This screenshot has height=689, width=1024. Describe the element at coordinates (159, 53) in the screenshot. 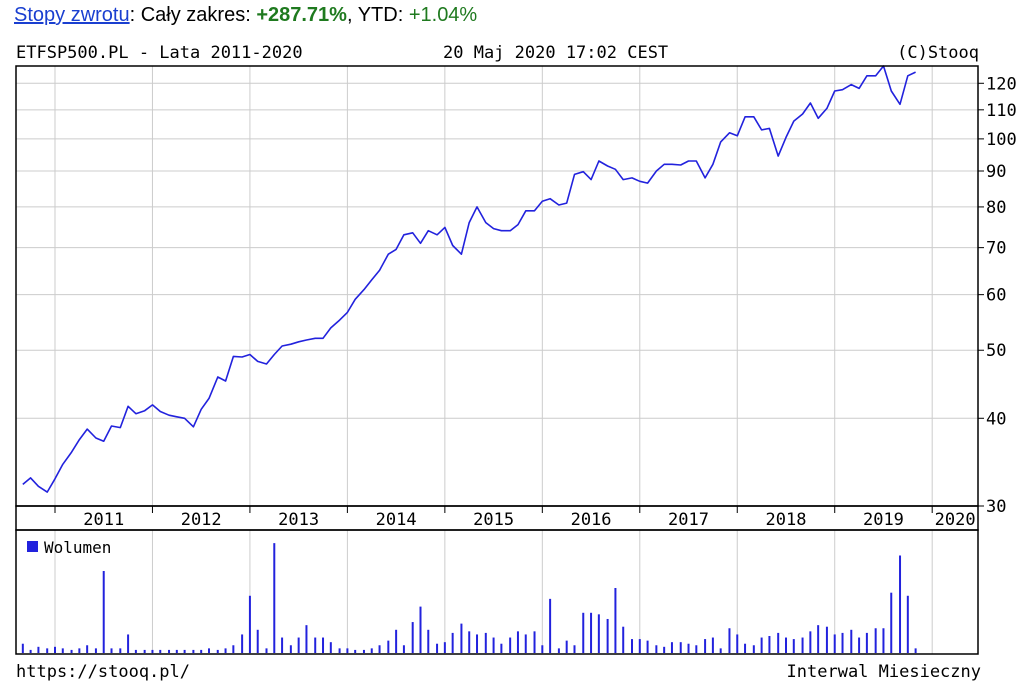

I see `chart-title: ETFSP500.PL - Lata 2011-2020` at that location.